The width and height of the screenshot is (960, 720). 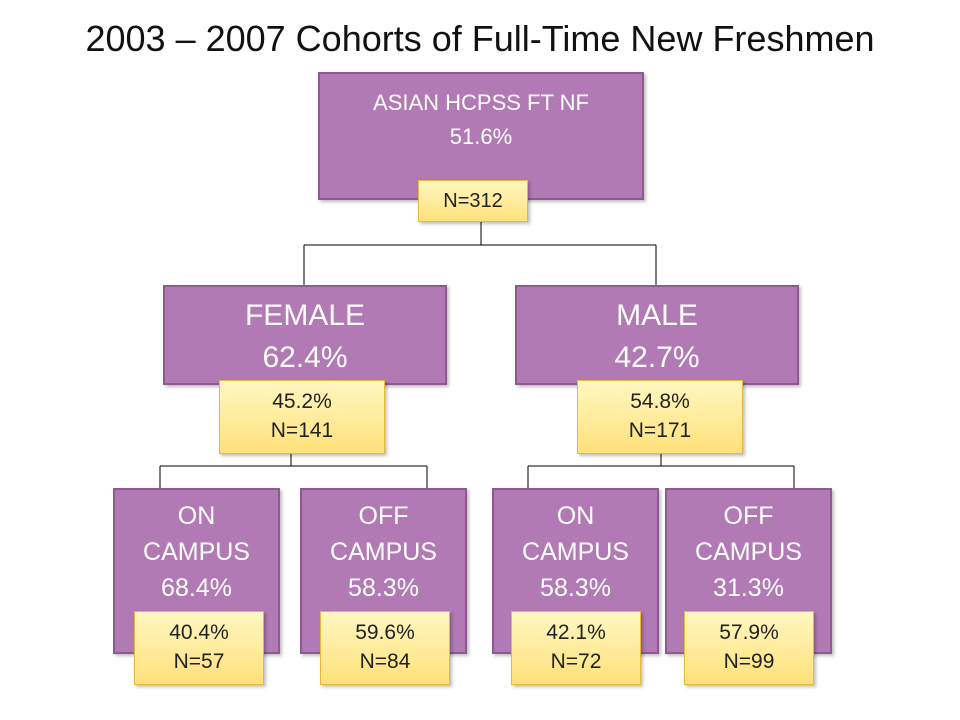 I want to click on female-count: N=141, so click(x=302, y=430).